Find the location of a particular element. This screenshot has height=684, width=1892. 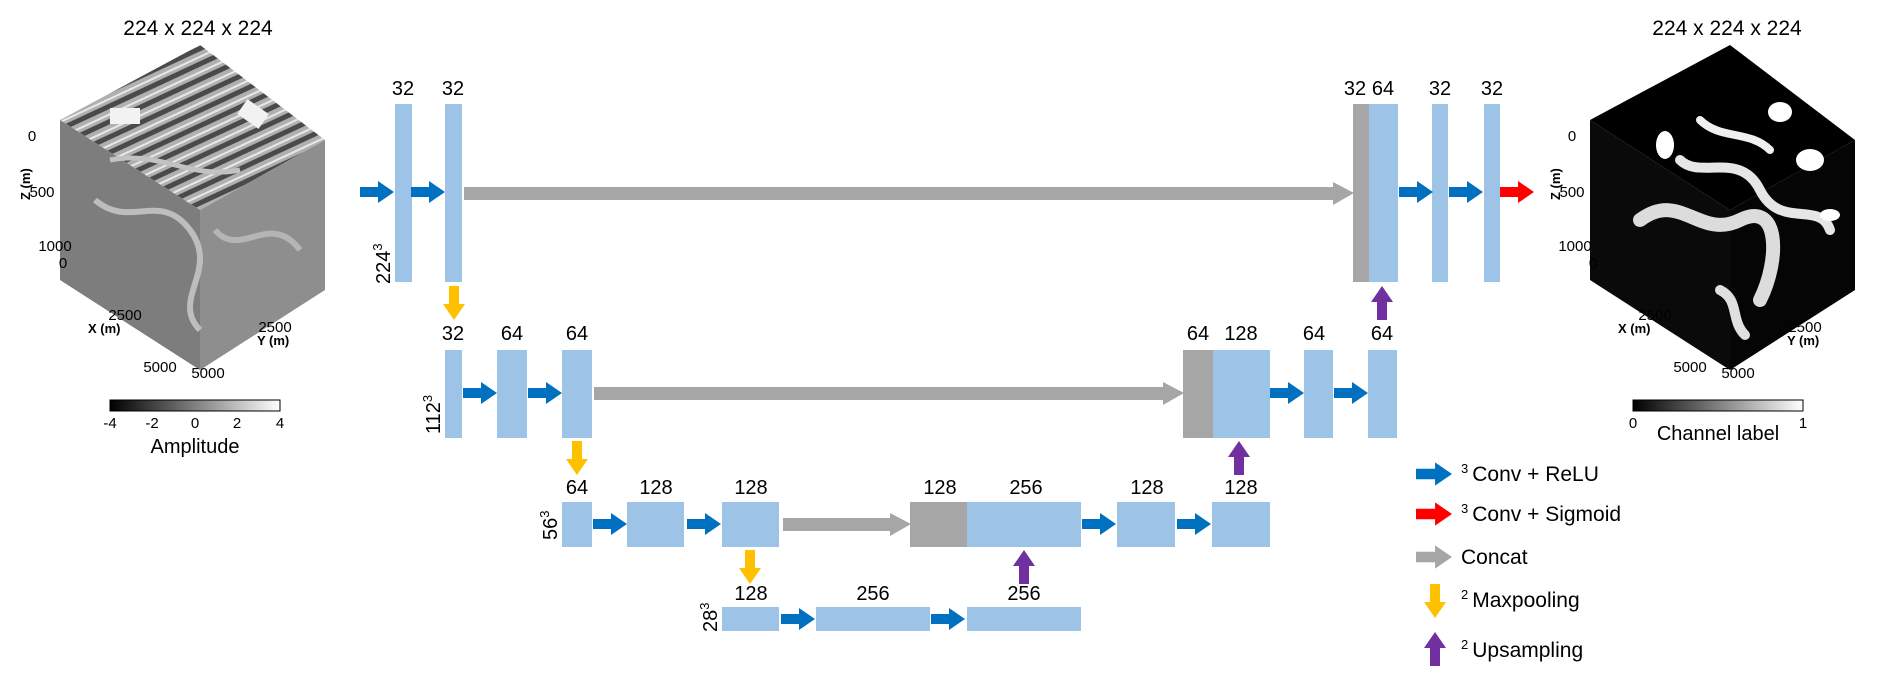

legend-concat: Concat is located at coordinates (1472, 557).